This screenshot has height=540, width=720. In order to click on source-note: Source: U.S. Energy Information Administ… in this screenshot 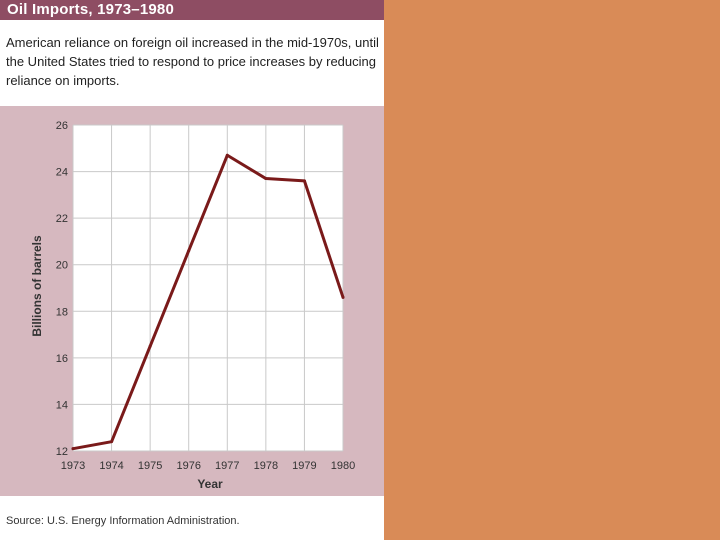, I will do `click(123, 521)`.